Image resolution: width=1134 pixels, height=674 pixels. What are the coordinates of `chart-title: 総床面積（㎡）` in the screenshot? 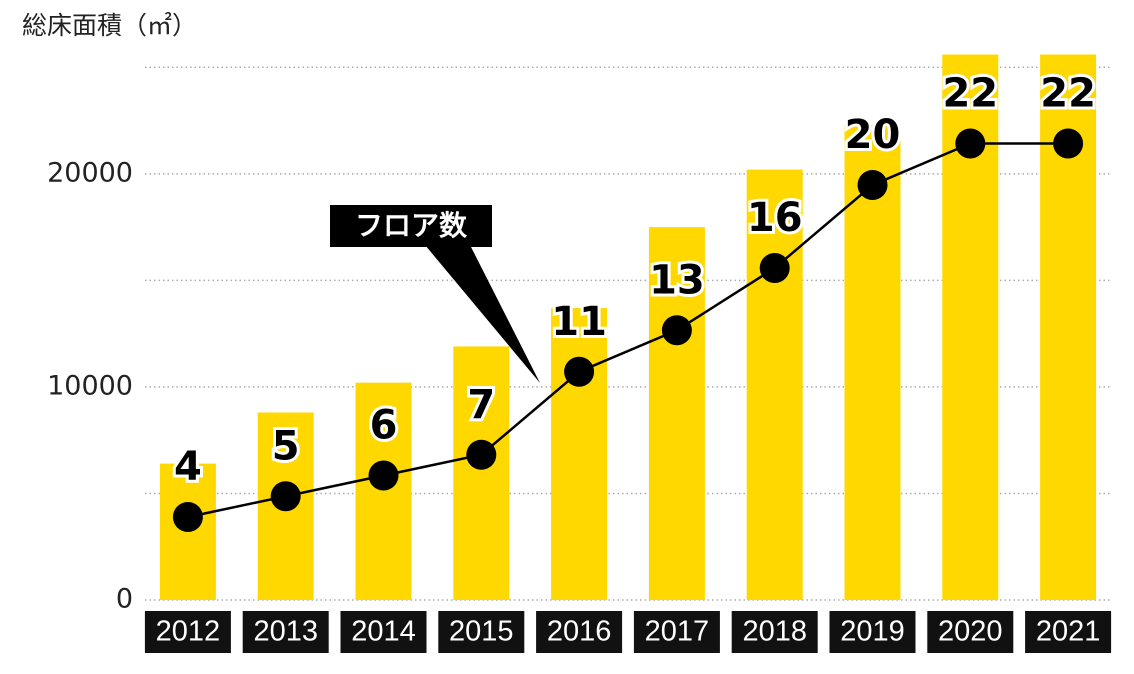 It's located at (109, 25).